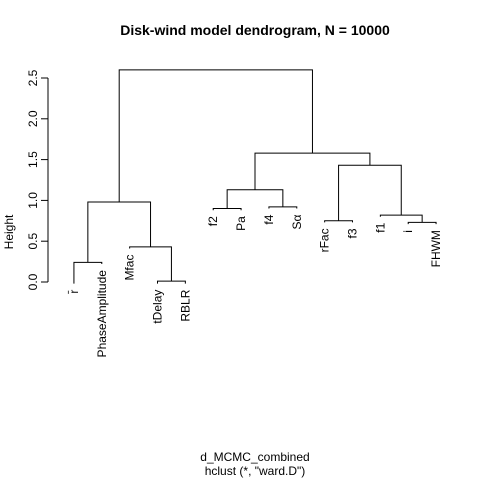 This screenshot has width=480, height=485. I want to click on x-axis-label: d_MCMC_combined, so click(254, 457).